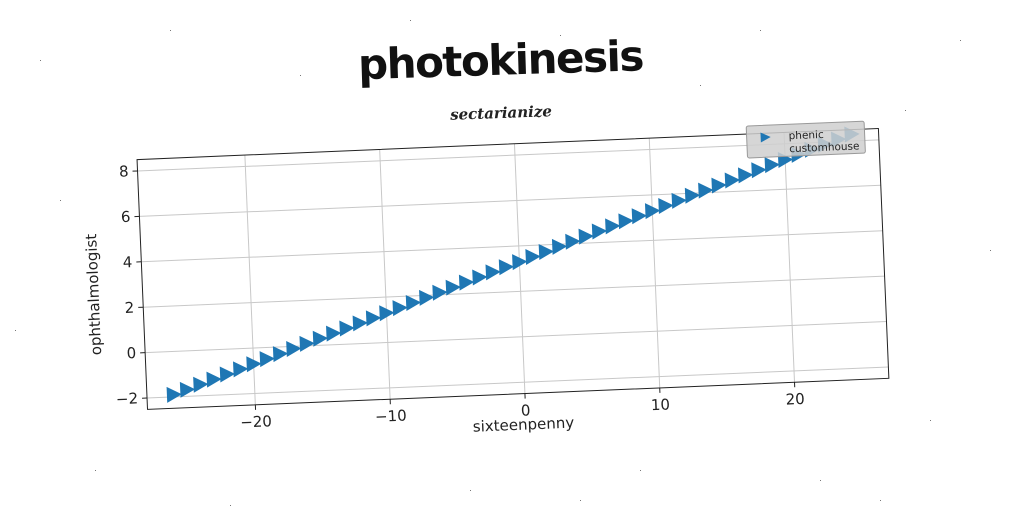 The width and height of the screenshot is (1024, 512). What do you see at coordinates (523, 425) in the screenshot?
I see `x-axis-label: sixteenpenny` at bounding box center [523, 425].